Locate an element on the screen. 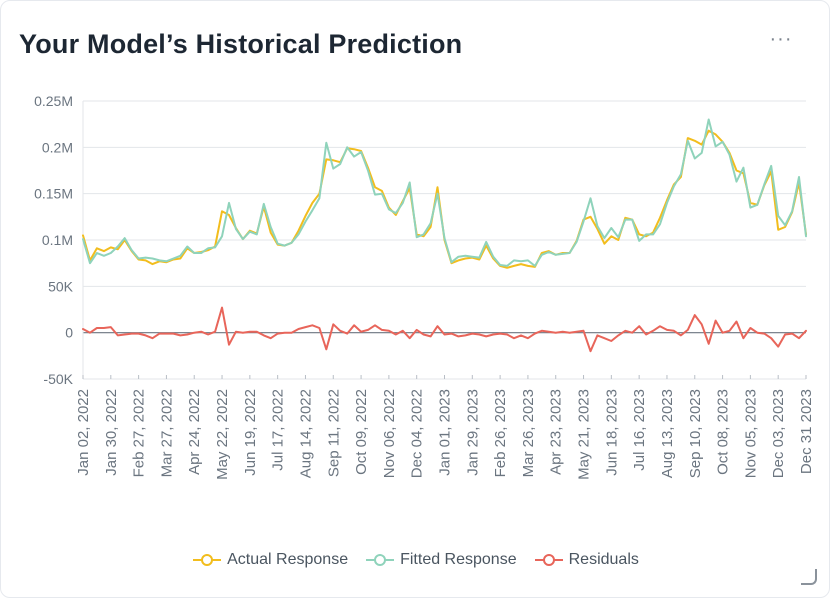 This screenshot has width=832, height=600. legend-fitted-marker-icon is located at coordinates (380, 560).